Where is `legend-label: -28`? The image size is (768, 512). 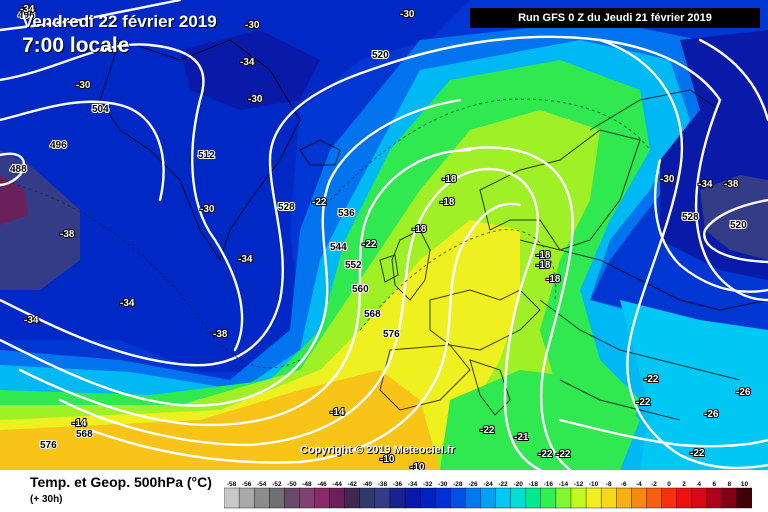 legend-label: -28 is located at coordinates (458, 484).